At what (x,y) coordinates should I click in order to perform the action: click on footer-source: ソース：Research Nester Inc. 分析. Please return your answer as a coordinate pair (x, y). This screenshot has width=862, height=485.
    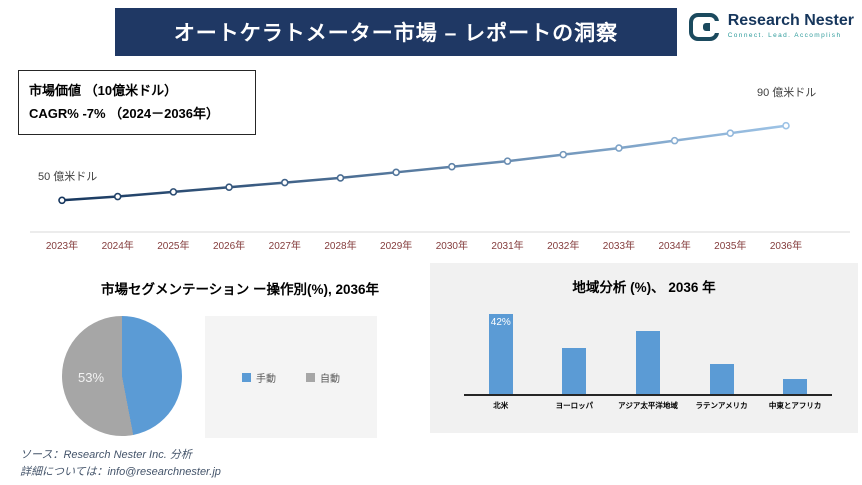
    Looking at the image, I should click on (106, 455).